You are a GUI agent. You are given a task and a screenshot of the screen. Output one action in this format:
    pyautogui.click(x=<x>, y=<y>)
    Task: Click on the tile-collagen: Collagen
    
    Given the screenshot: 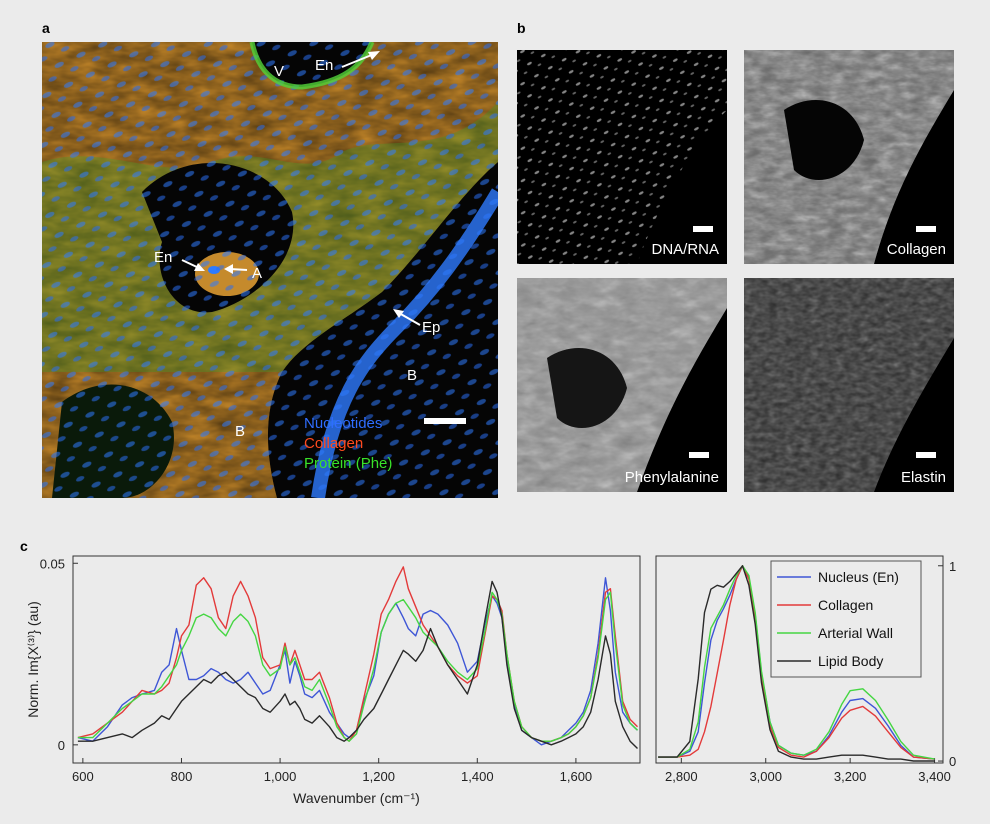 What is the action you would take?
    pyautogui.click(x=849, y=157)
    